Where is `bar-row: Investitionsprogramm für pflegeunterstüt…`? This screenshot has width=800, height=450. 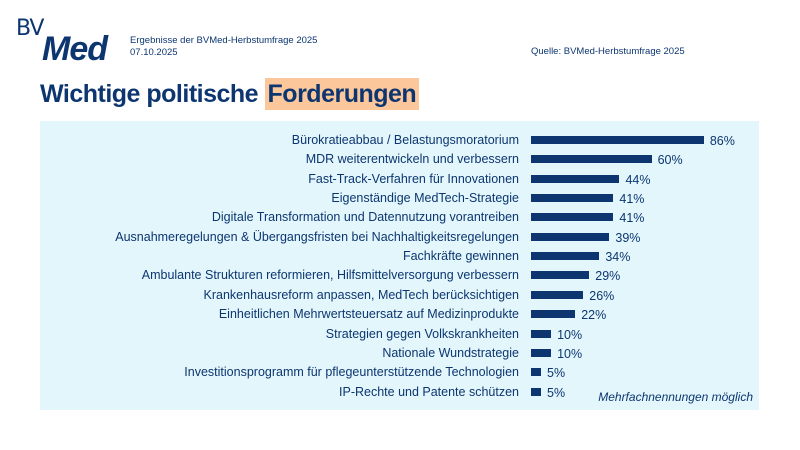
bar-row: Investitionsprogramm für pflegeunterstüt… is located at coordinates (399, 373).